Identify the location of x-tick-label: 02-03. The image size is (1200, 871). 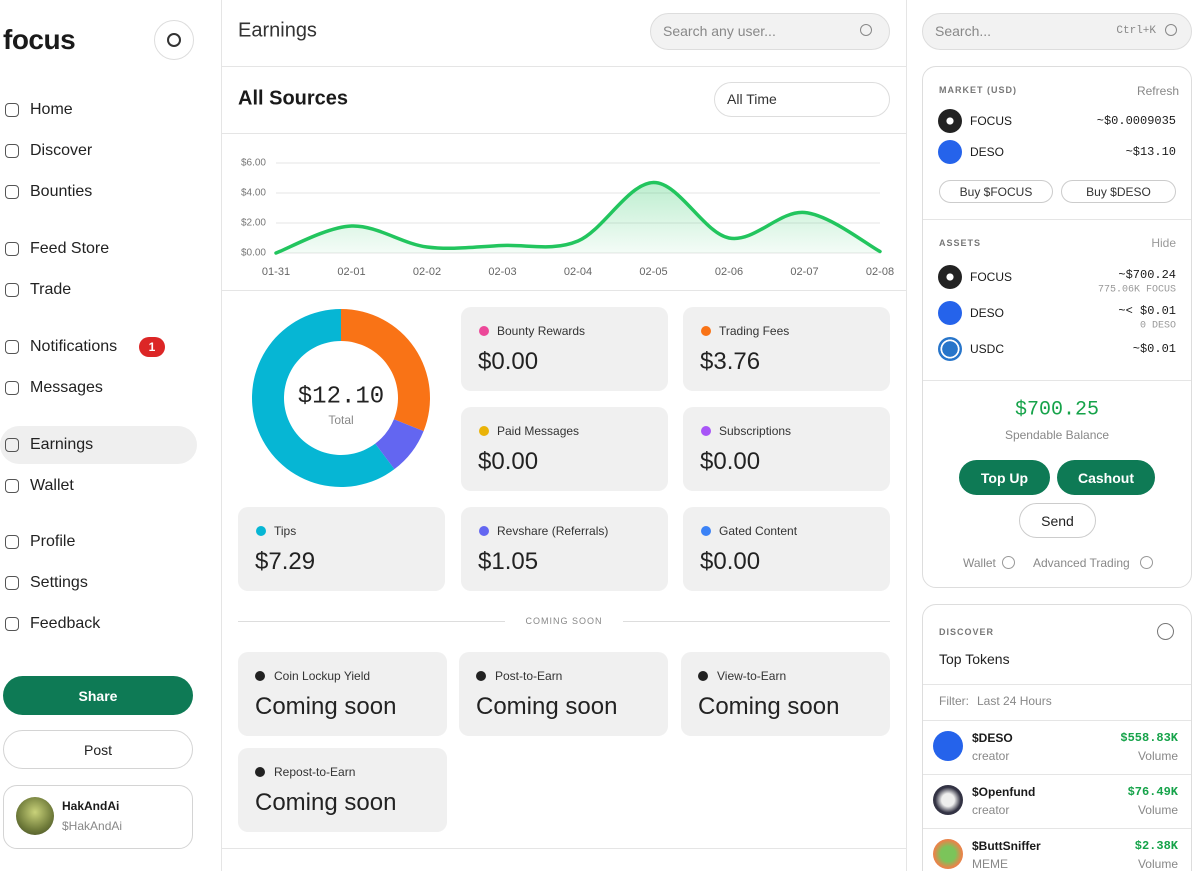
(502, 272).